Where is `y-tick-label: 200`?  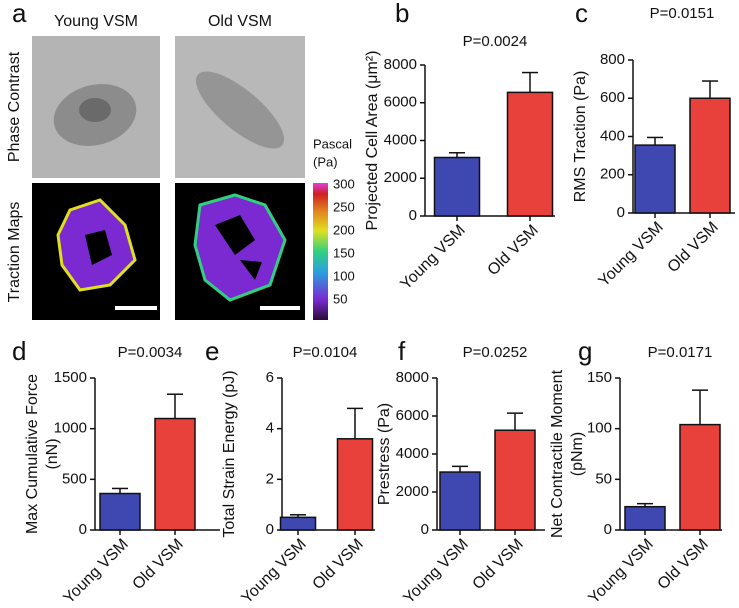 y-tick-label: 200 is located at coordinates (612, 174).